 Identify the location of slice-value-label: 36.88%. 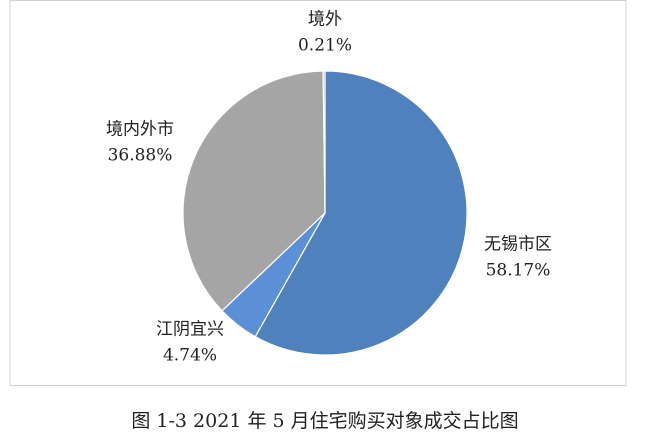
(140, 156).